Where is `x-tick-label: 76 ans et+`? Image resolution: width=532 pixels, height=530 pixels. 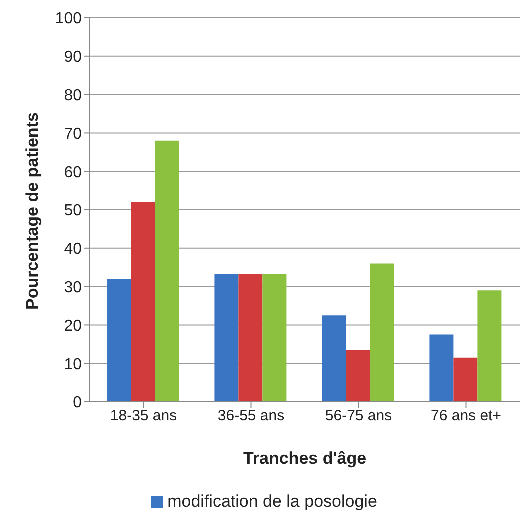 x-tick-label: 76 ans et+ is located at coordinates (466, 416).